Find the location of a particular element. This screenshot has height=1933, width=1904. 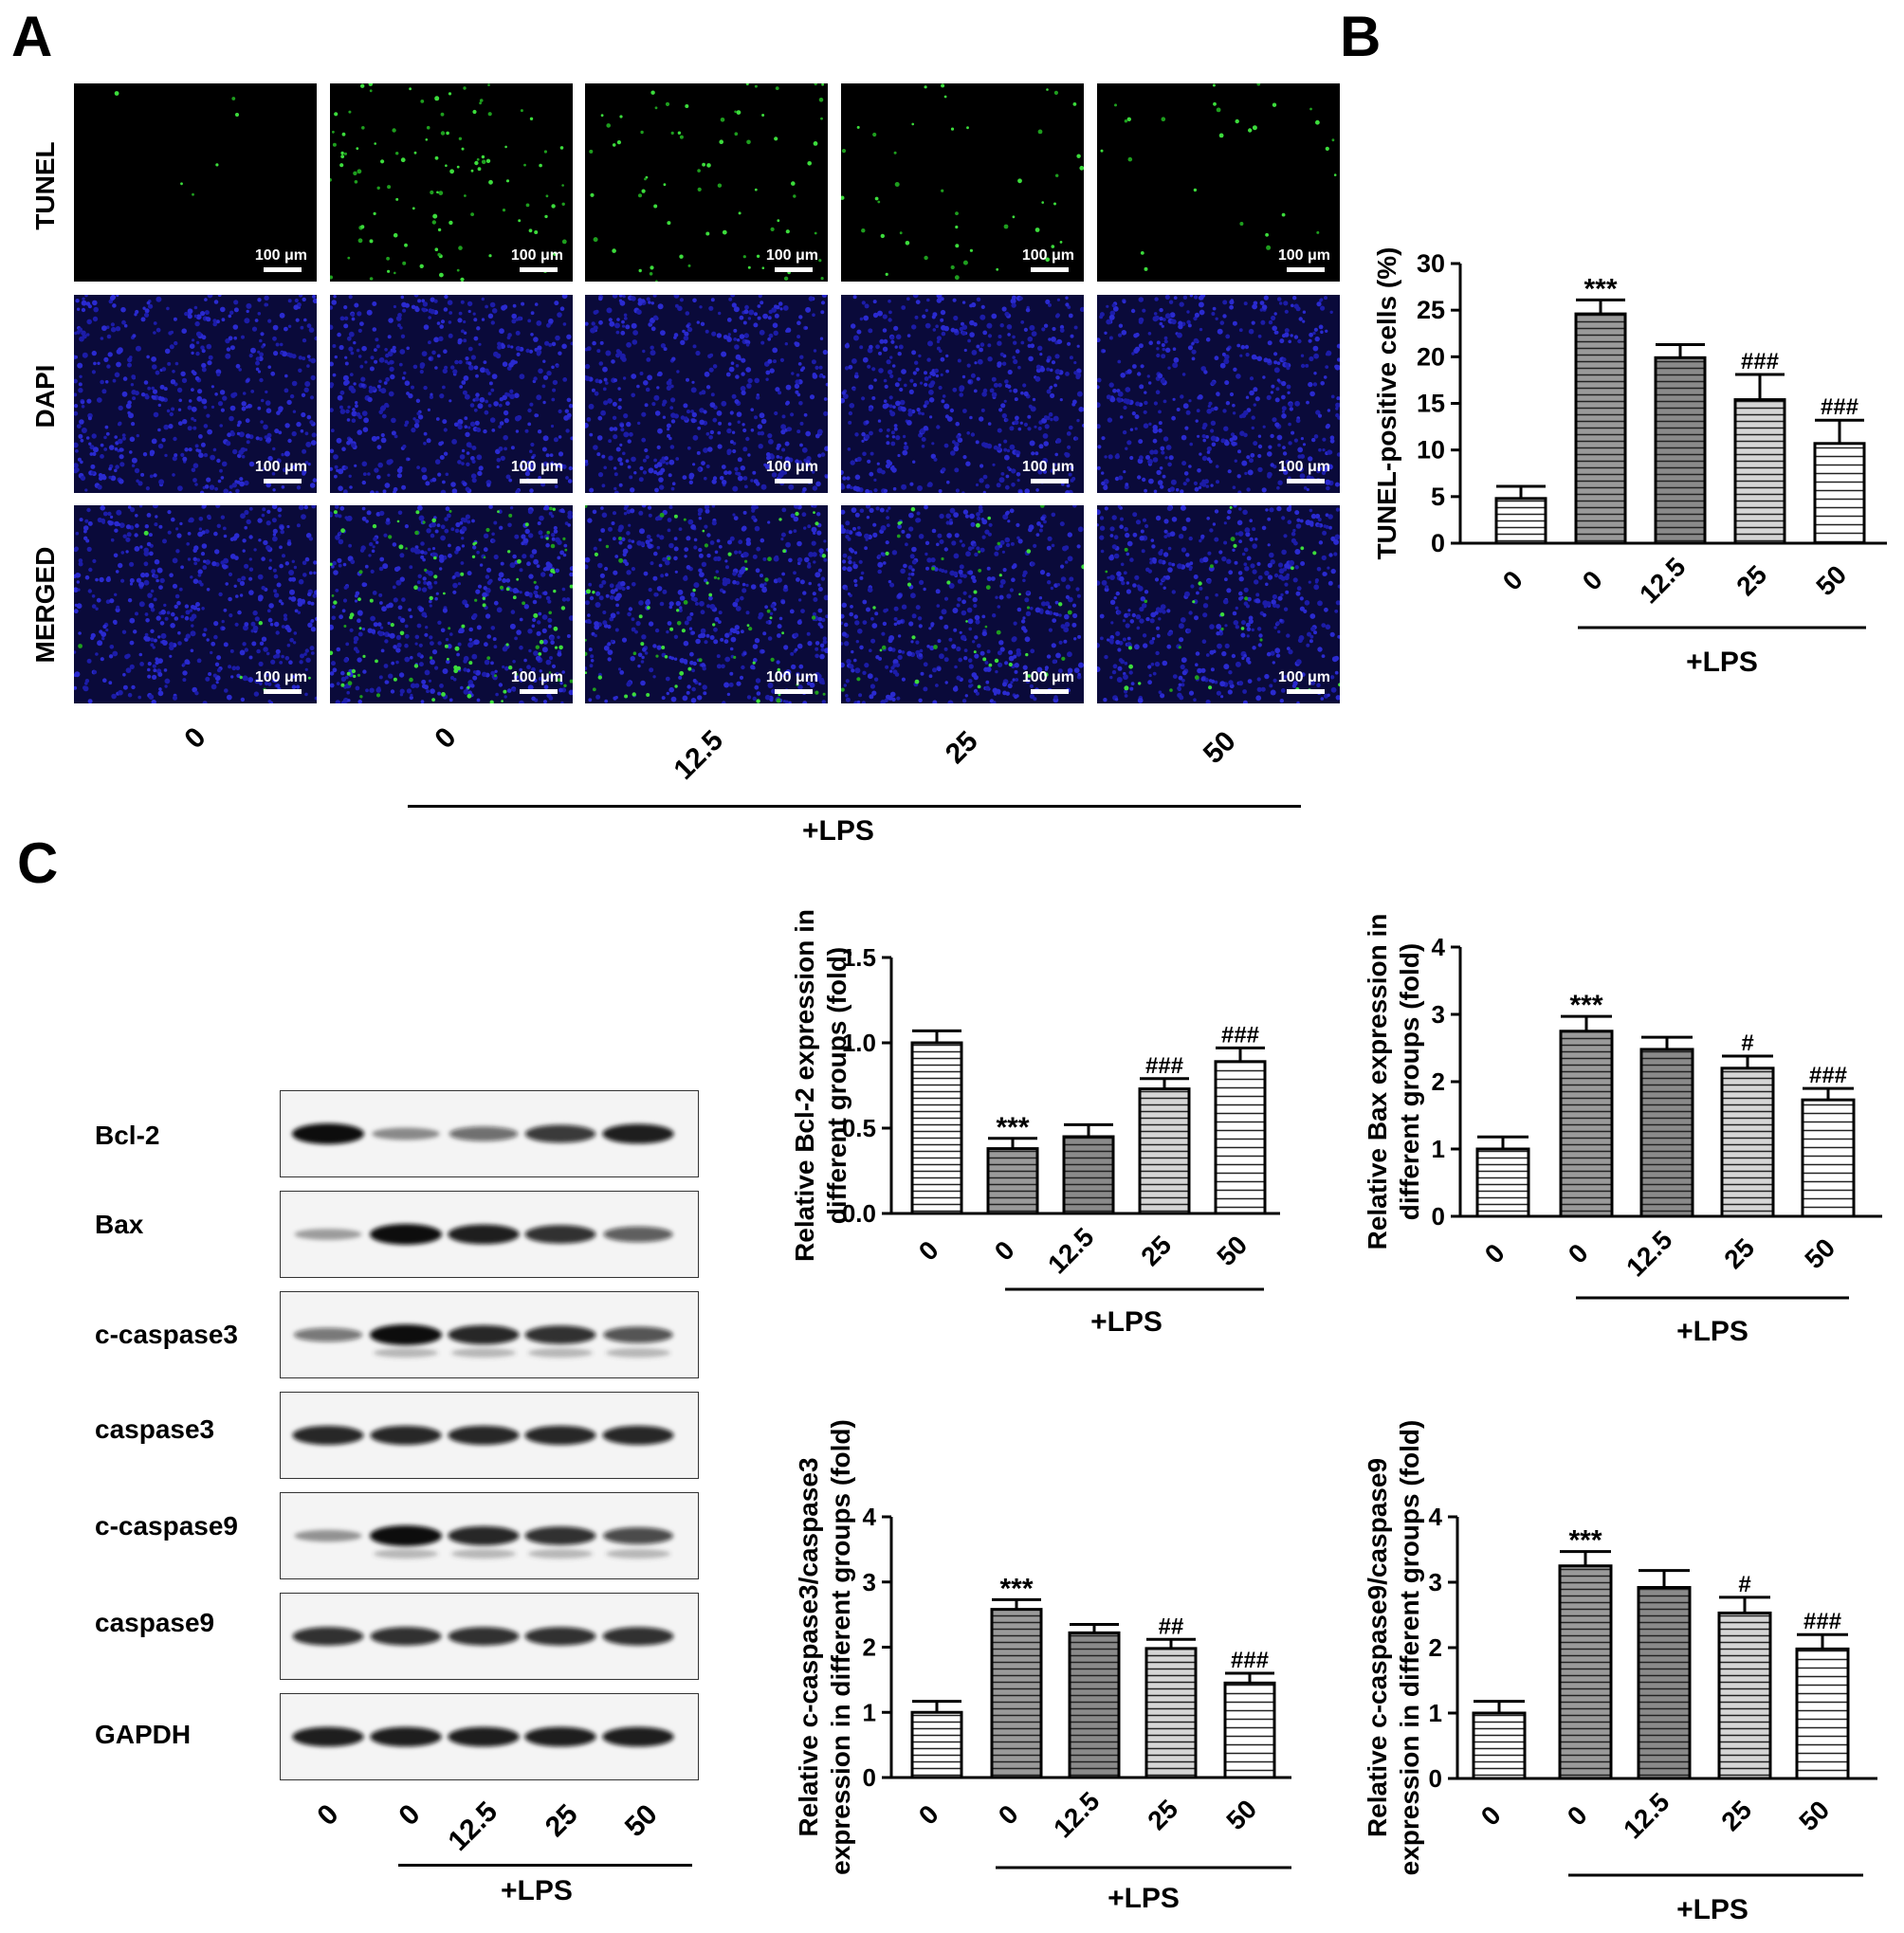

micrograph-dapi-3: 100 μm is located at coordinates (706, 394).